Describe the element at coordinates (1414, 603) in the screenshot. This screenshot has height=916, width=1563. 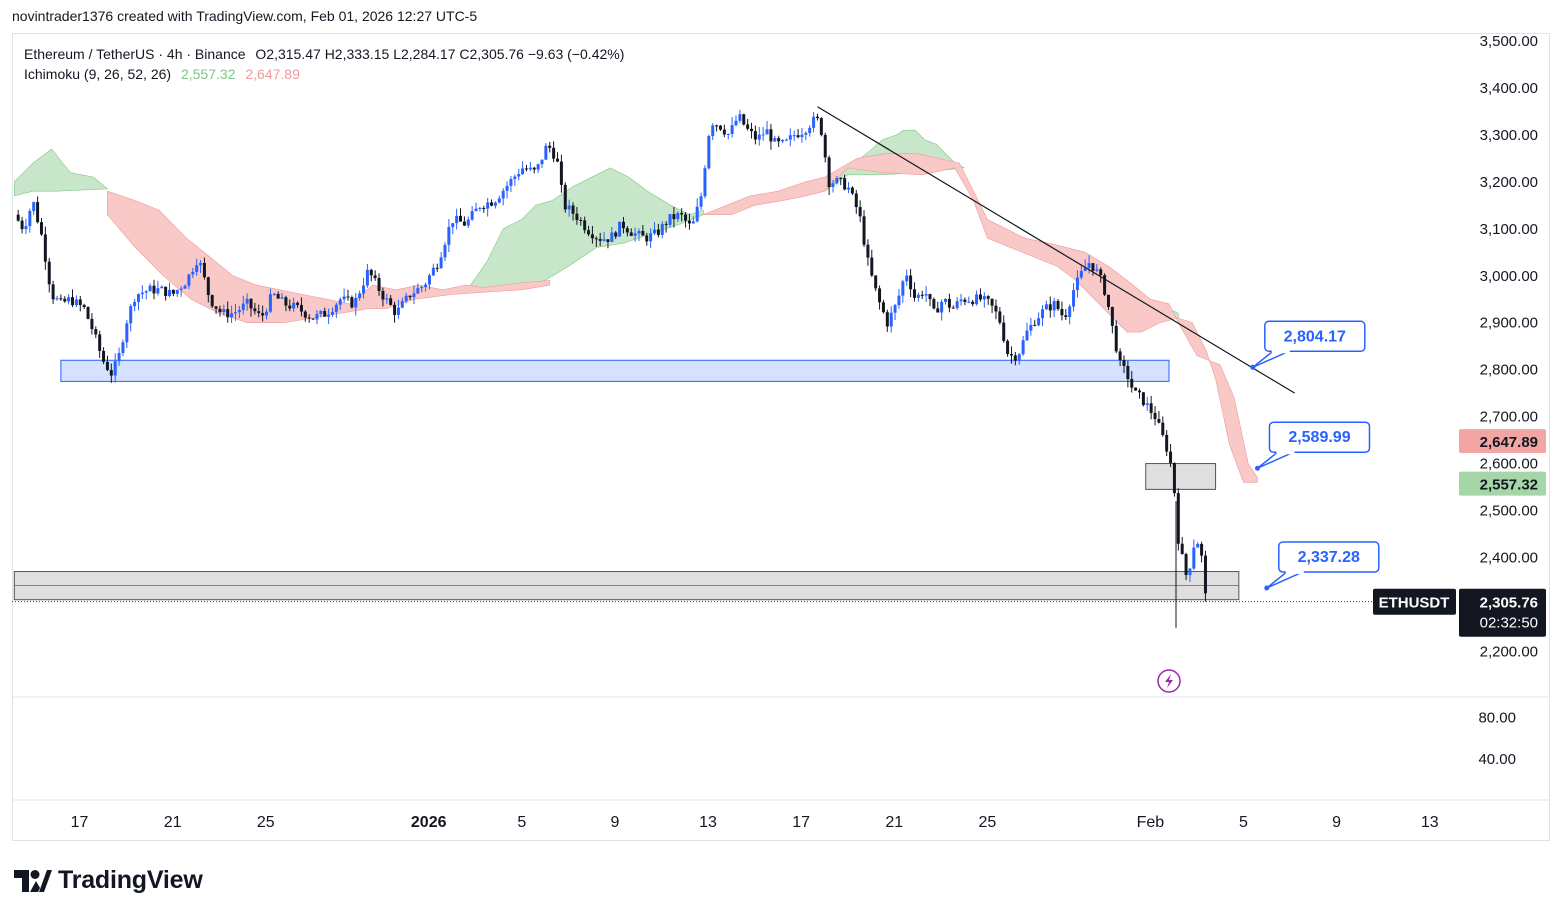
I see `ticker-label: ETHUSDT` at that location.